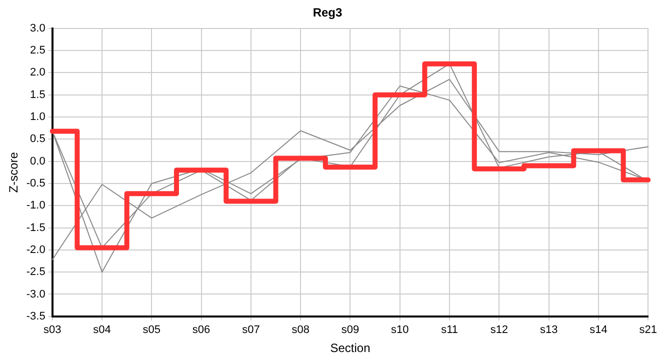 This screenshot has height=360, width=660. Describe the element at coordinates (599, 330) in the screenshot. I see `x-tick-label: s14` at that location.